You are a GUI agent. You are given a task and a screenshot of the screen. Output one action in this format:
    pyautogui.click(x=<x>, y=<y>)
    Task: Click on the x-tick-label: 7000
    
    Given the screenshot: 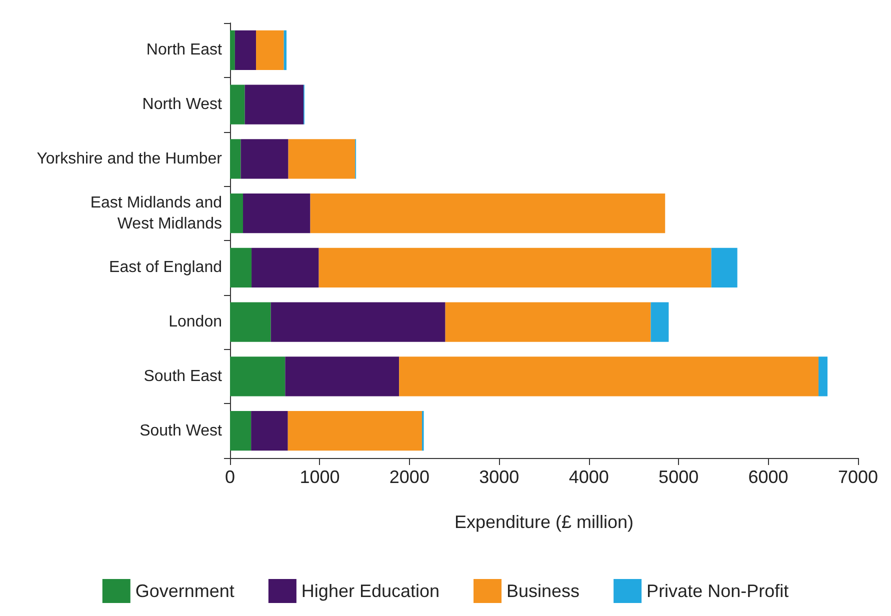 What is the action you would take?
    pyautogui.click(x=858, y=477)
    